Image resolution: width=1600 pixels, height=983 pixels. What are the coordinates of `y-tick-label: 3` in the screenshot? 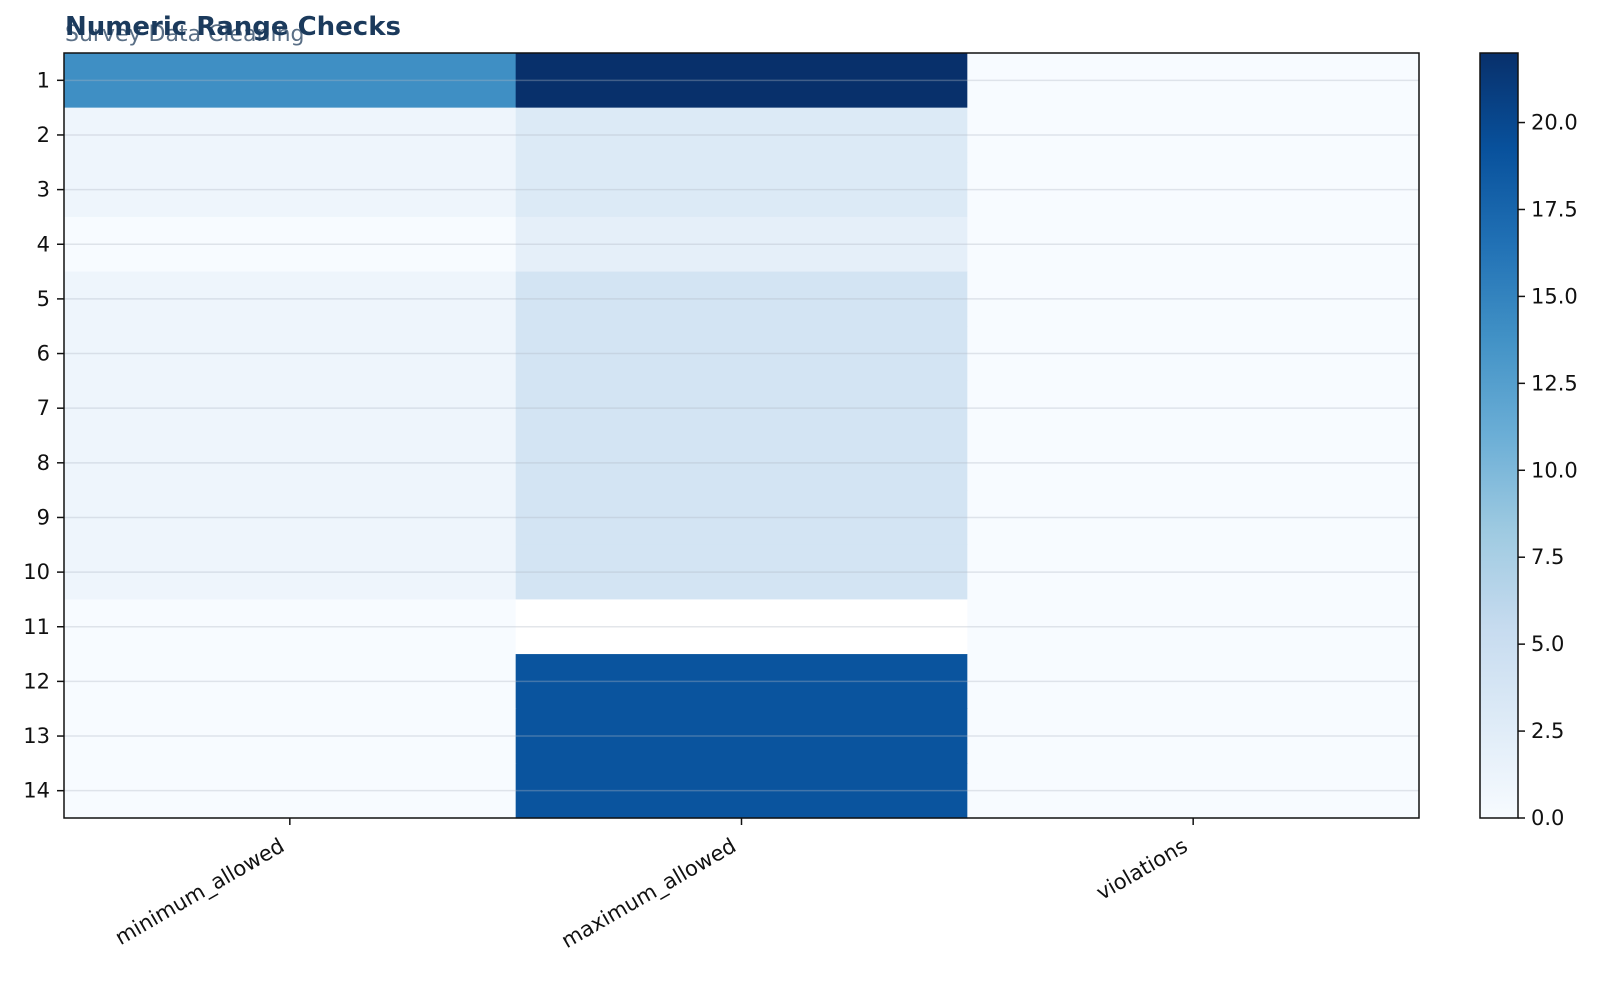 It's located at (43, 190).